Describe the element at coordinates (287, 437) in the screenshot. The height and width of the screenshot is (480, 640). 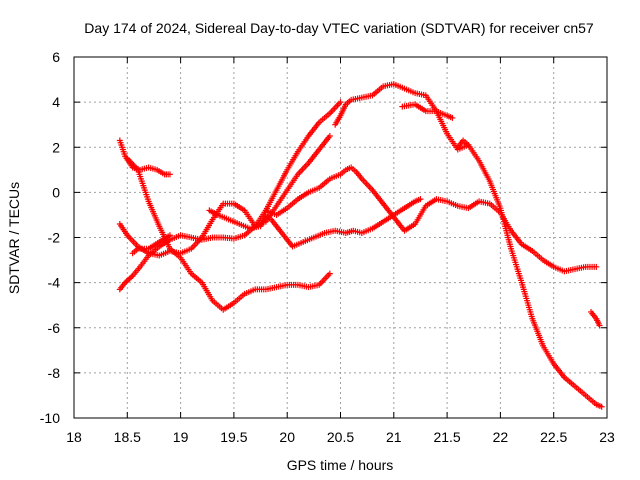
I see `x-tick-label: 20` at that location.